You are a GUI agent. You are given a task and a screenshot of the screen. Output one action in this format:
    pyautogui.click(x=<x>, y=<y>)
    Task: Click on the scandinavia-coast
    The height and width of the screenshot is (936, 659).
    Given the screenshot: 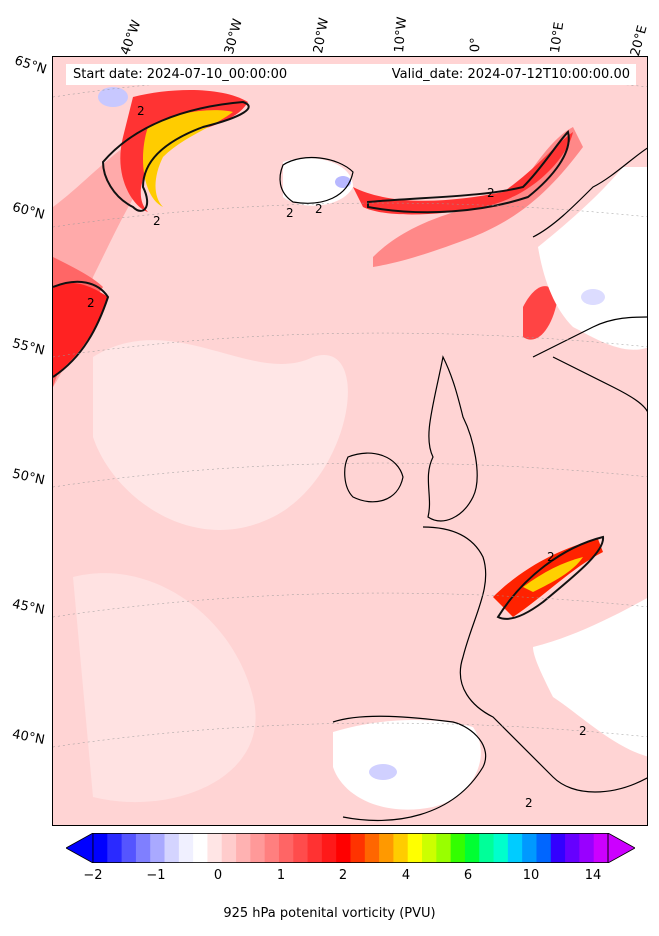 What is the action you would take?
    pyautogui.click(x=589, y=252)
    